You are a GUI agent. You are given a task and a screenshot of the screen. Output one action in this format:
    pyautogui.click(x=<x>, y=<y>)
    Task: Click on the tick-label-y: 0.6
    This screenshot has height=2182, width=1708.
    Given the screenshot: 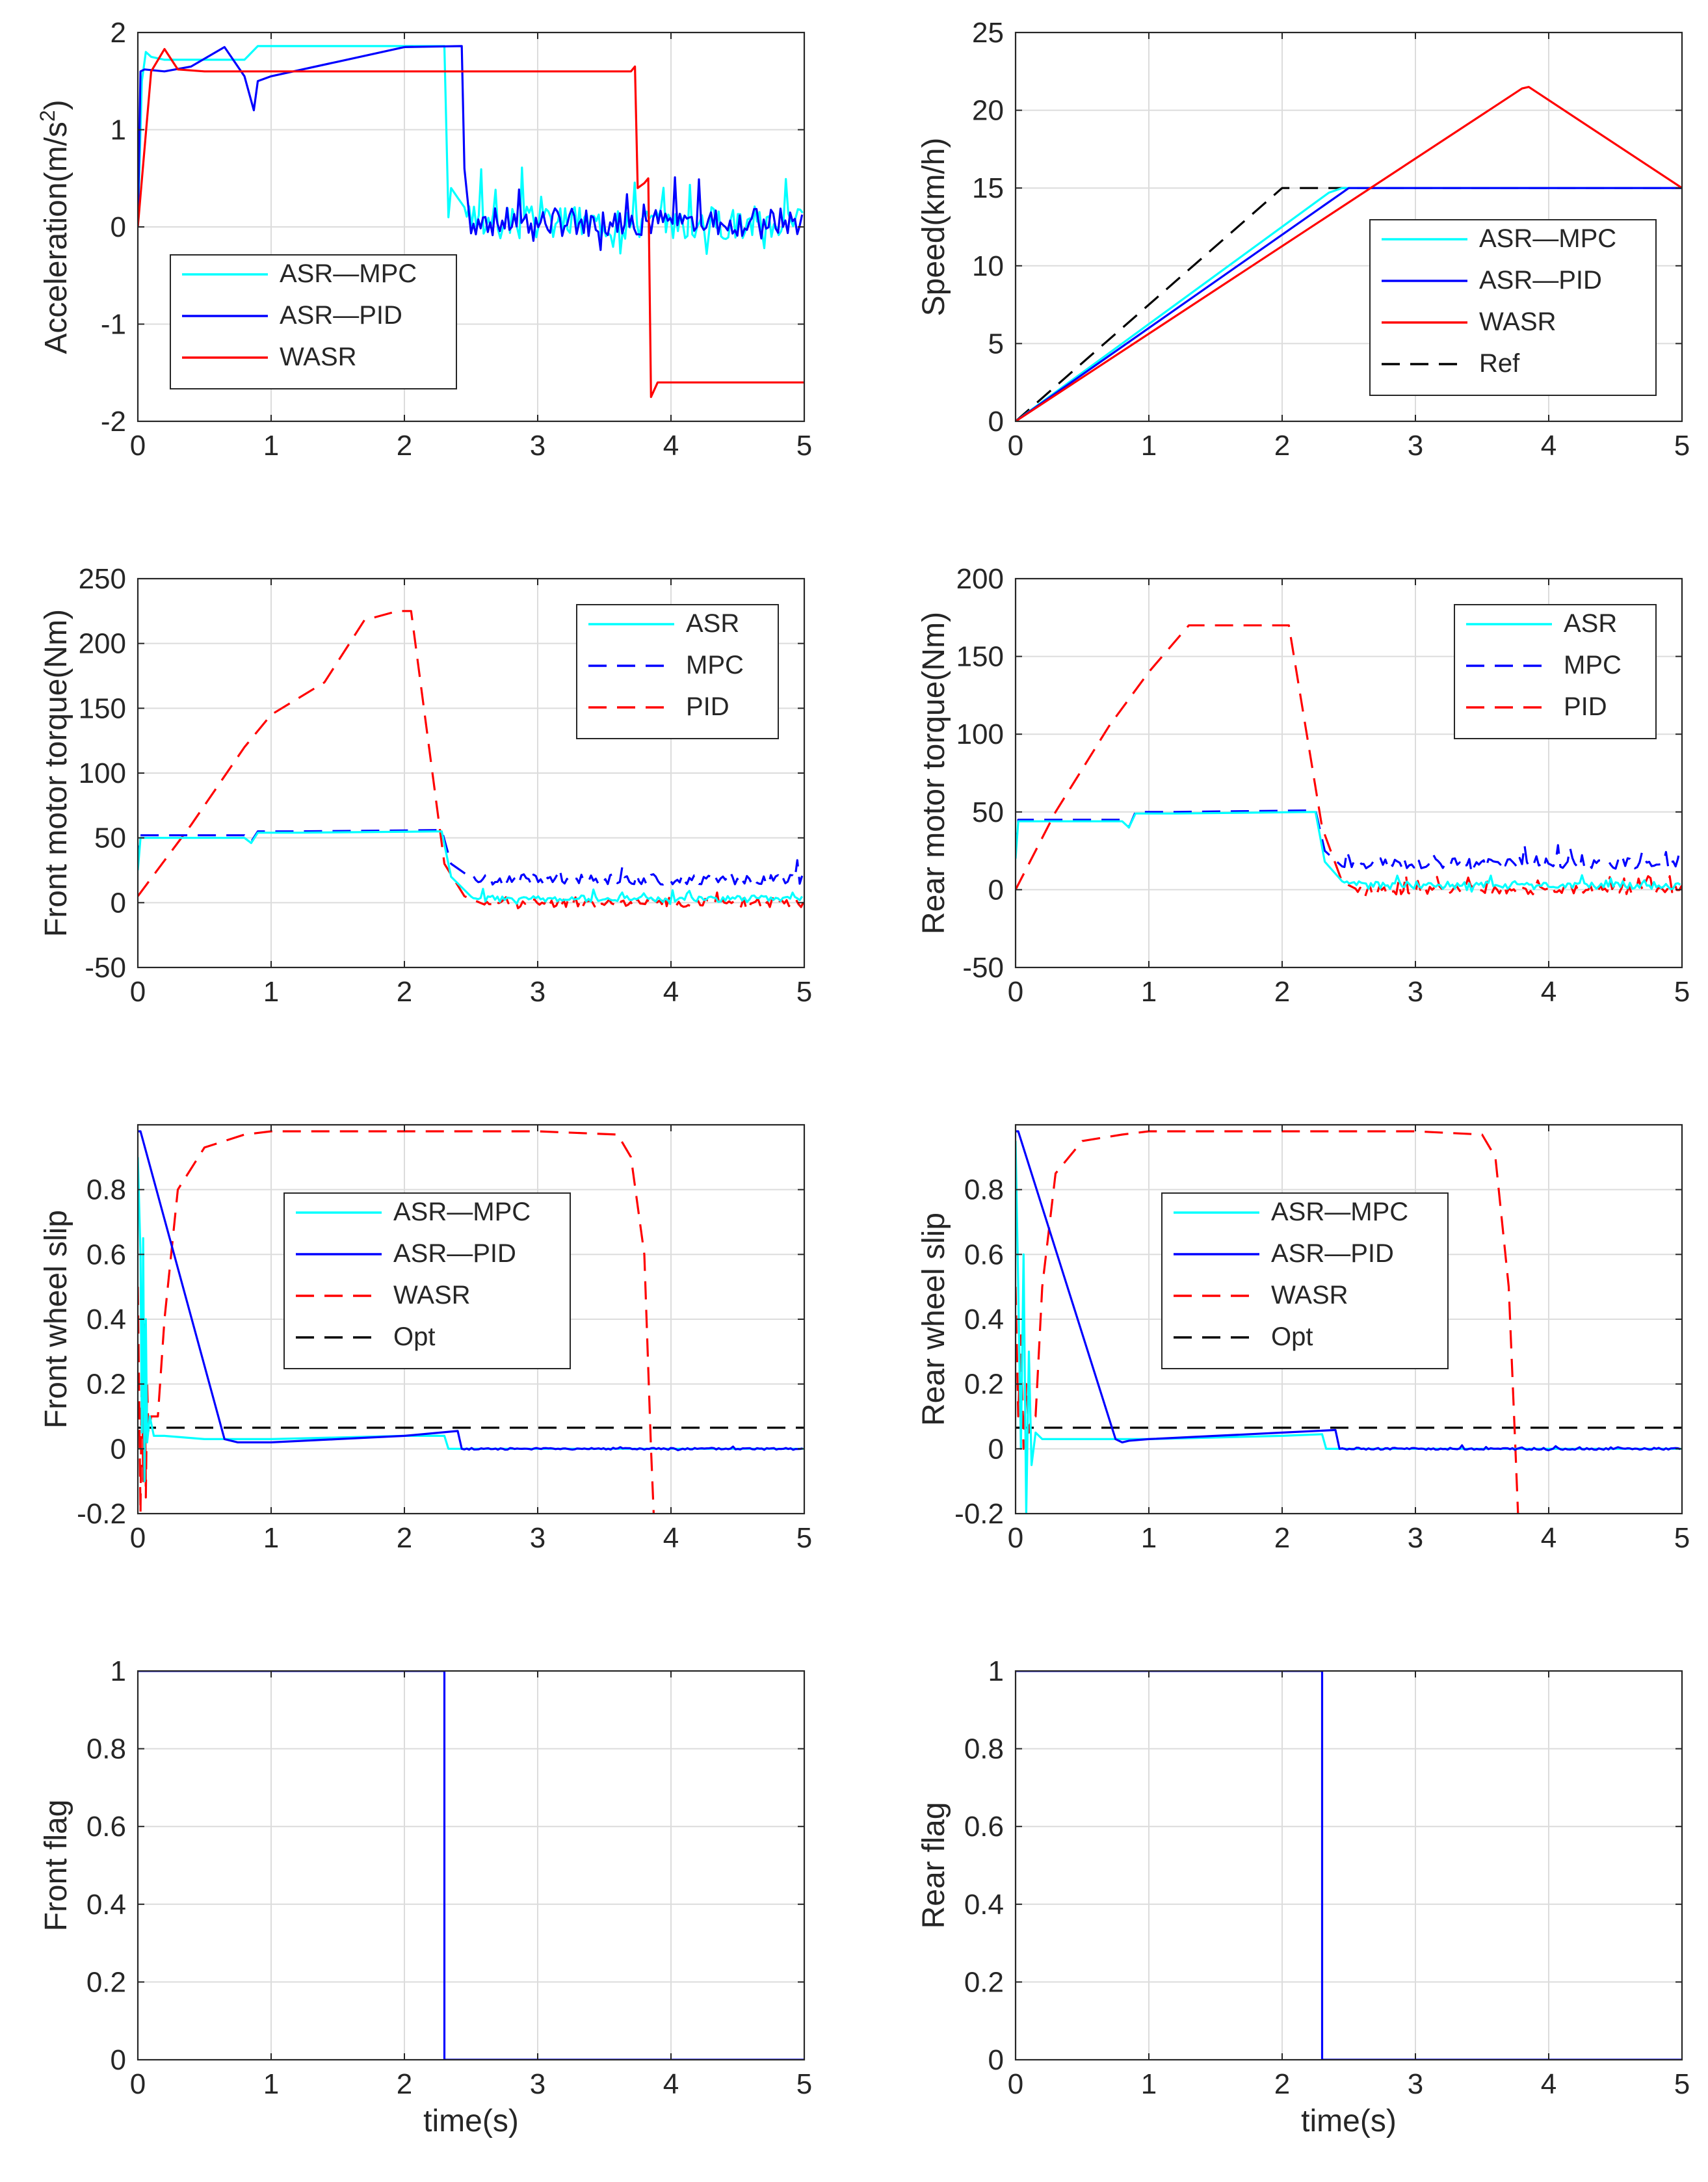 What is the action you would take?
    pyautogui.click(x=106, y=1827)
    